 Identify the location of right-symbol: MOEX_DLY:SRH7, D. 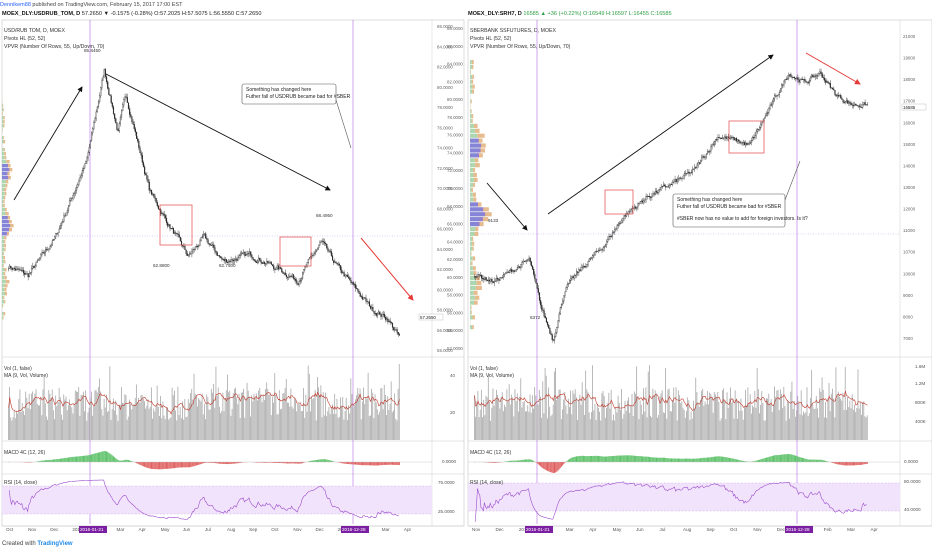
(495, 14).